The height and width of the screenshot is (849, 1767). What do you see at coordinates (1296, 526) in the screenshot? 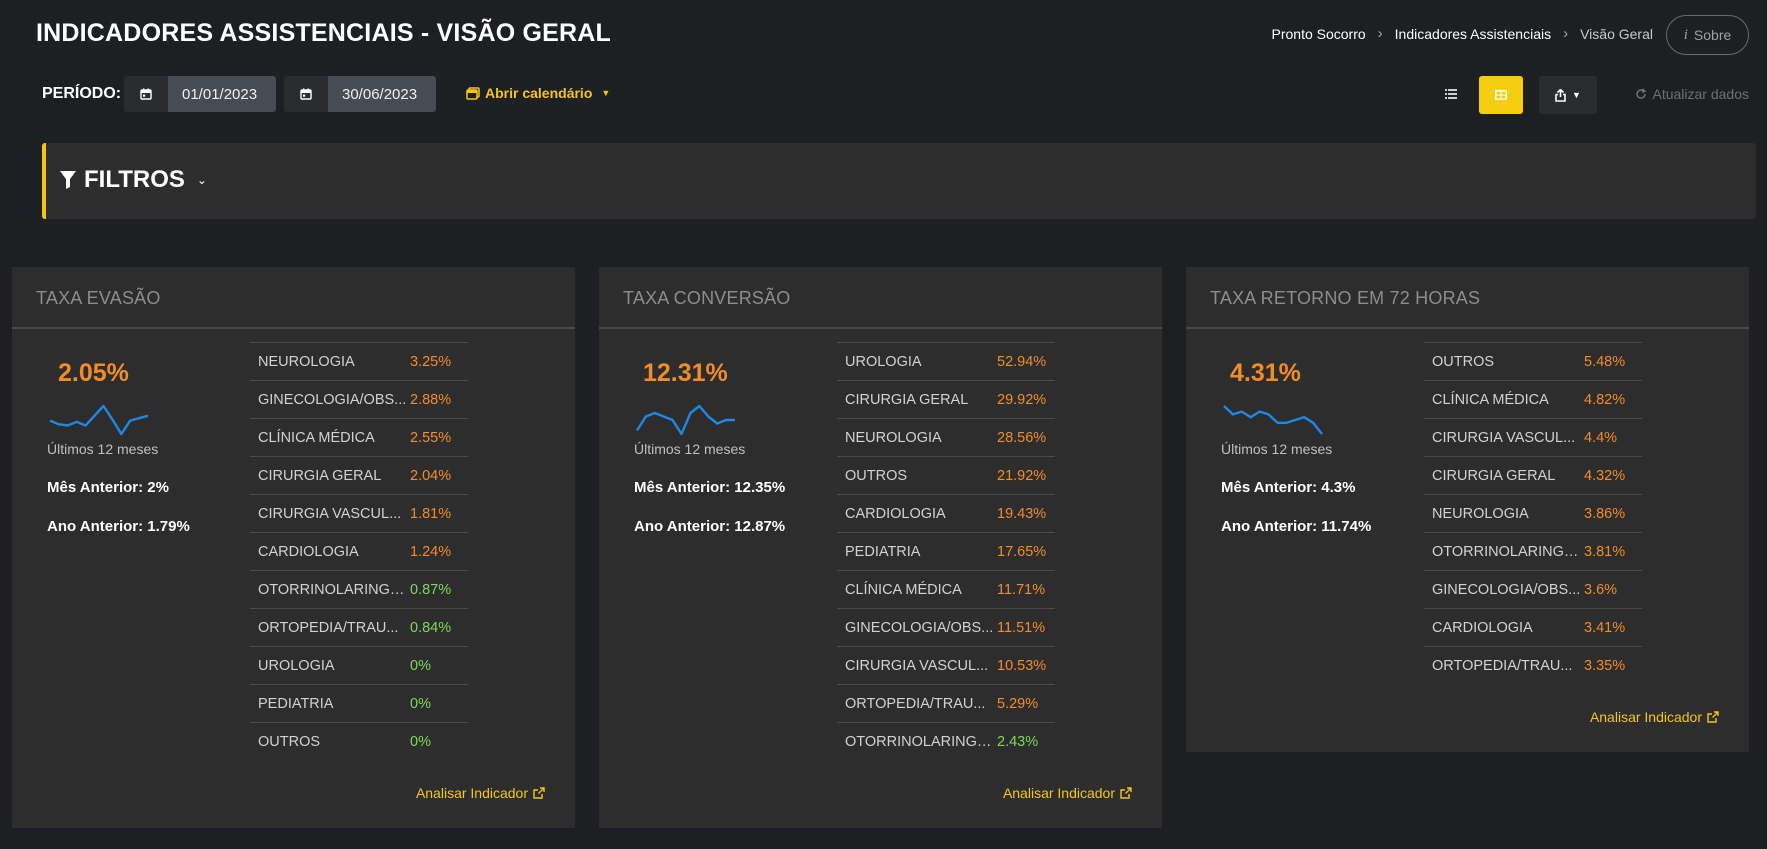
I see `previous-year: Ano Anterior: 11.74%` at bounding box center [1296, 526].